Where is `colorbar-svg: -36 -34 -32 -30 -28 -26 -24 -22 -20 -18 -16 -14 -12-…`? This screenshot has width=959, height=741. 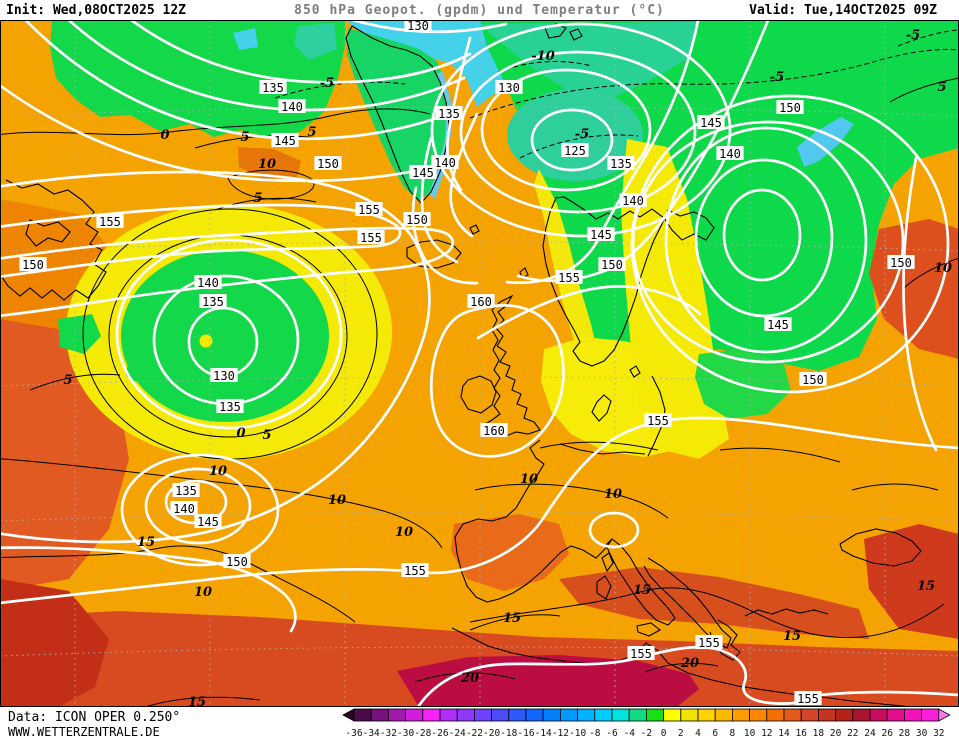
colorbar-svg: -36 -34 -32 -30 -28 -26 -24 -22 -20 -18 -16 -14 -12-… is located at coordinates (646, 723).